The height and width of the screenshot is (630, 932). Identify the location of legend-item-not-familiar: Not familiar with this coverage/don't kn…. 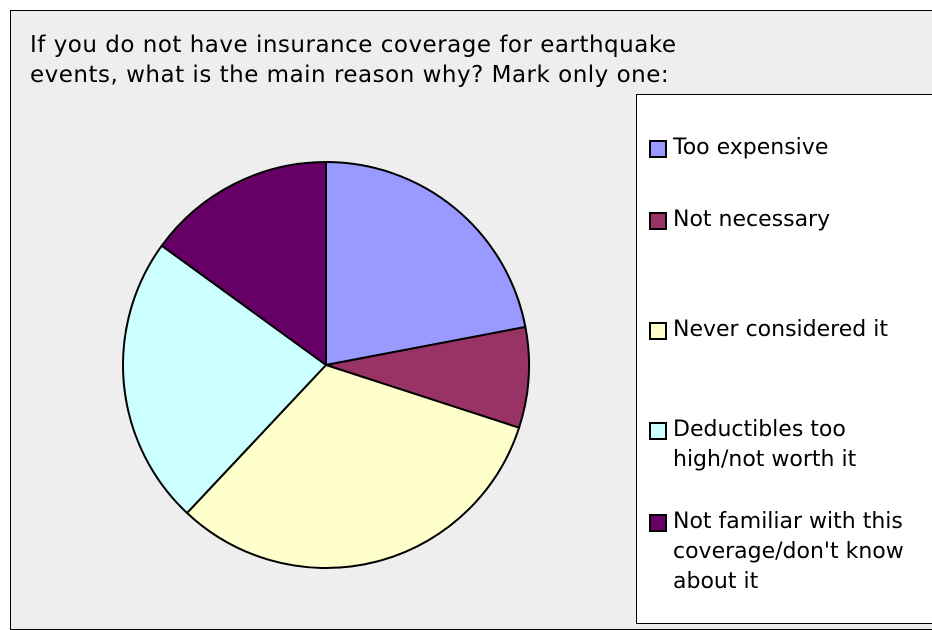
(790, 552).